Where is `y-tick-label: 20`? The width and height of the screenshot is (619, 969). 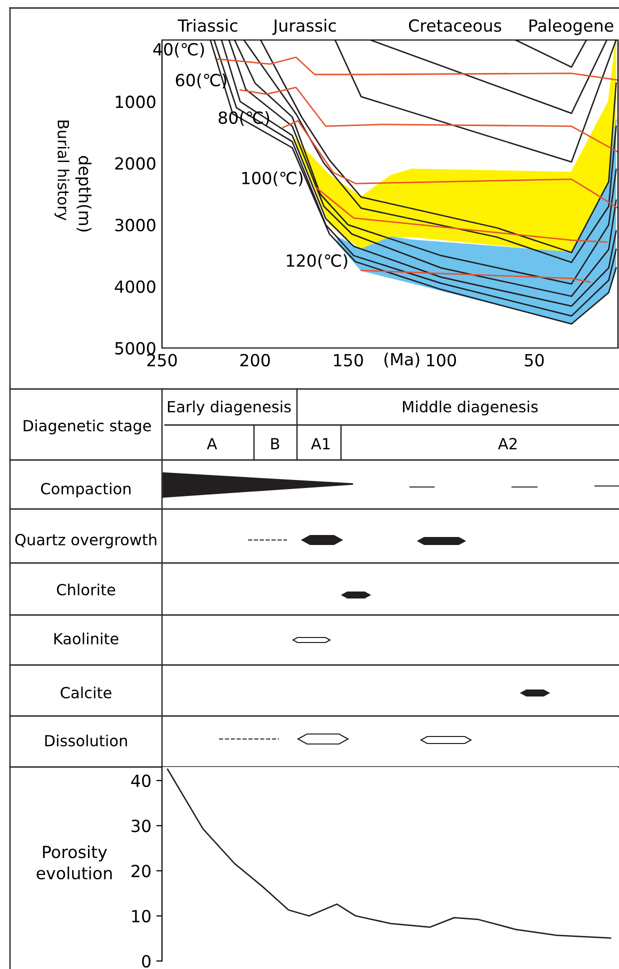 y-tick-label: 20 is located at coordinates (141, 871).